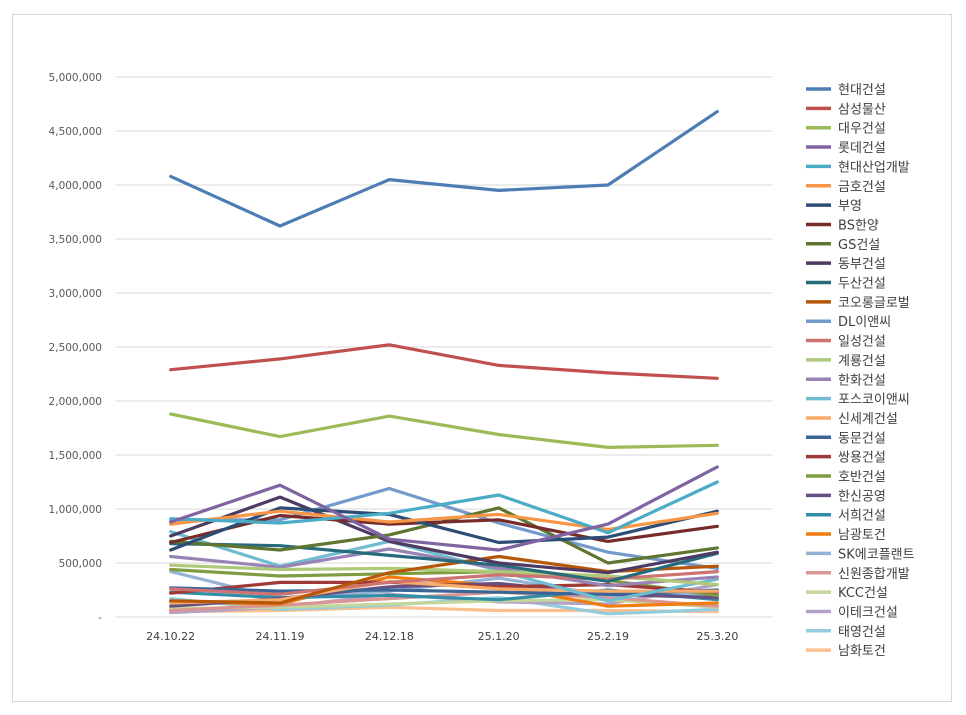  I want to click on legend-label: 현대산업개발, so click(874, 167).